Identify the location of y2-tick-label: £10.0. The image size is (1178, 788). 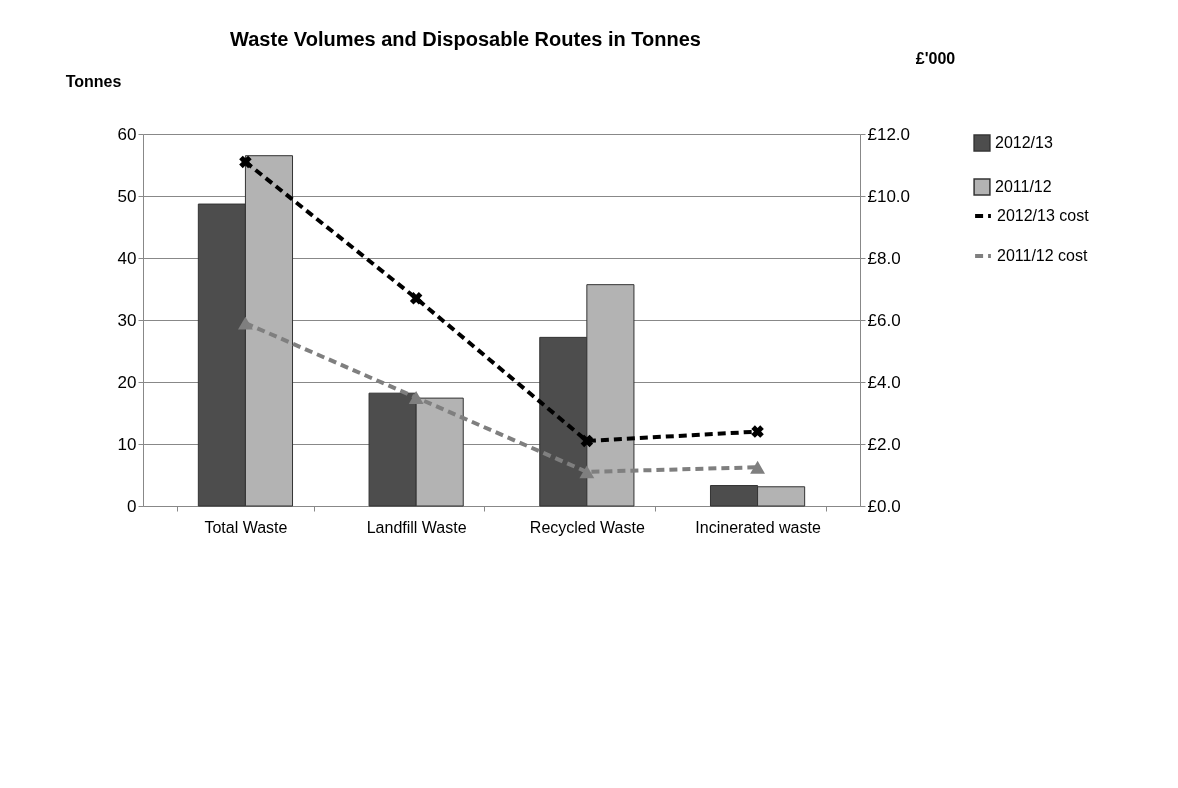
(889, 196).